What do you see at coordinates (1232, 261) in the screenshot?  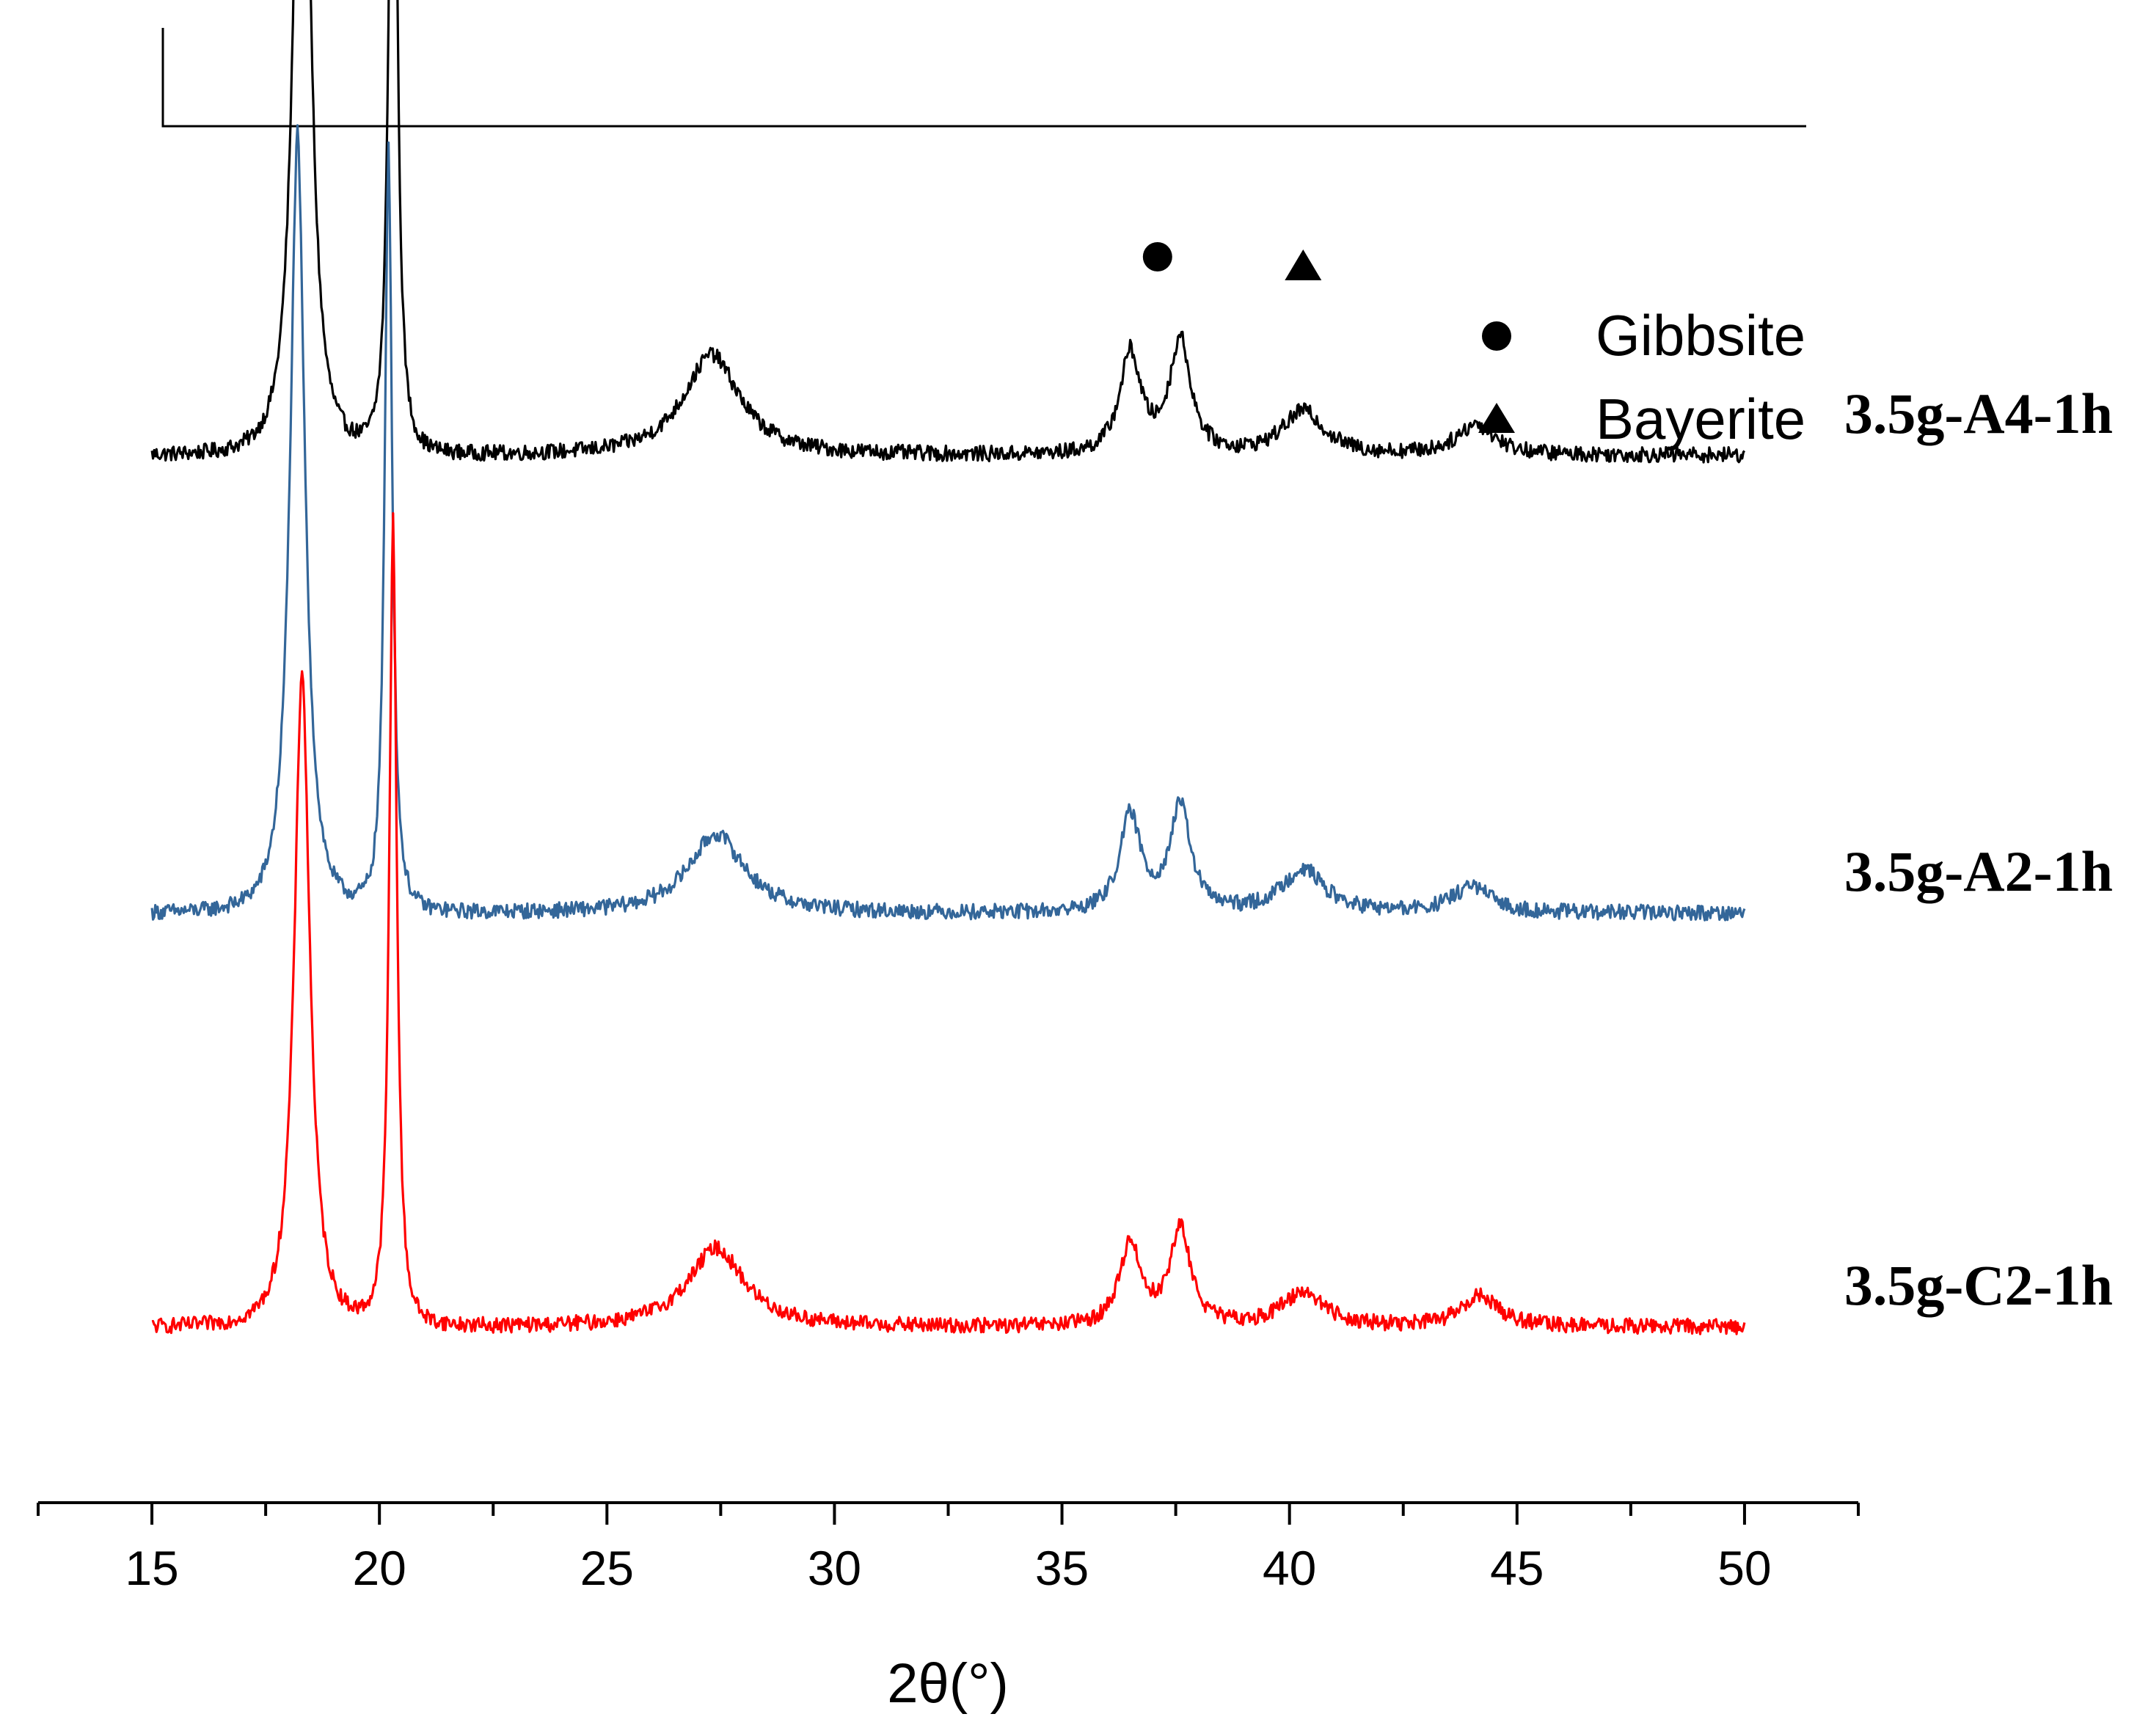 I see `peak-annotation-layer` at bounding box center [1232, 261].